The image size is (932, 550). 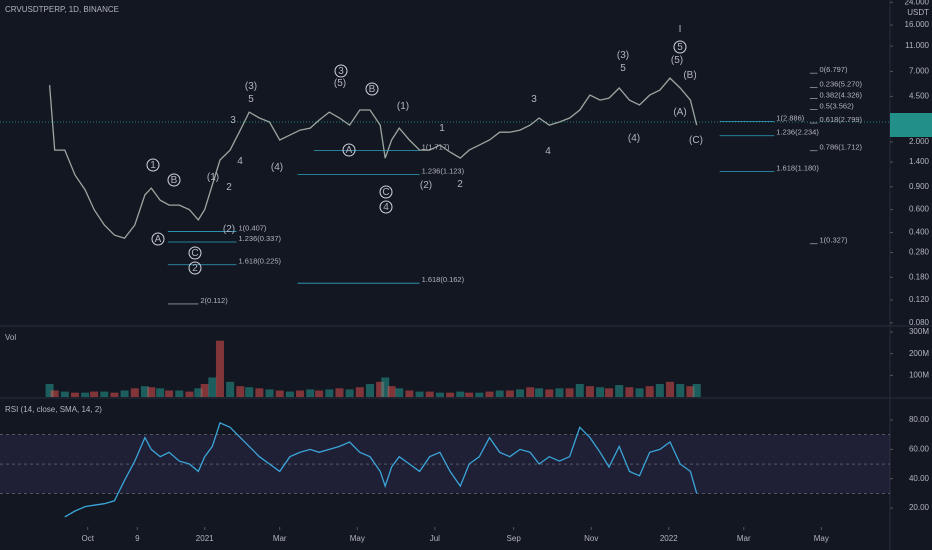 I want to click on fib-label: 0(6.797), so click(x=834, y=69).